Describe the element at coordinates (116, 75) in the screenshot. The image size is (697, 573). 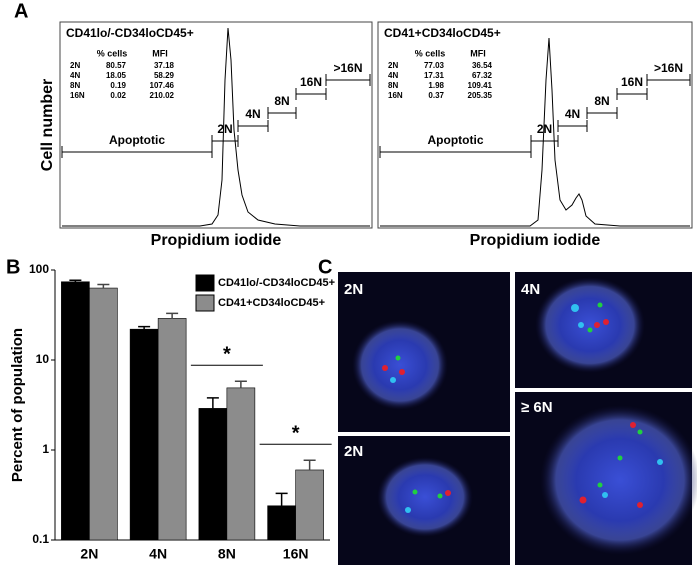
I see `table-cell: 18.05` at that location.